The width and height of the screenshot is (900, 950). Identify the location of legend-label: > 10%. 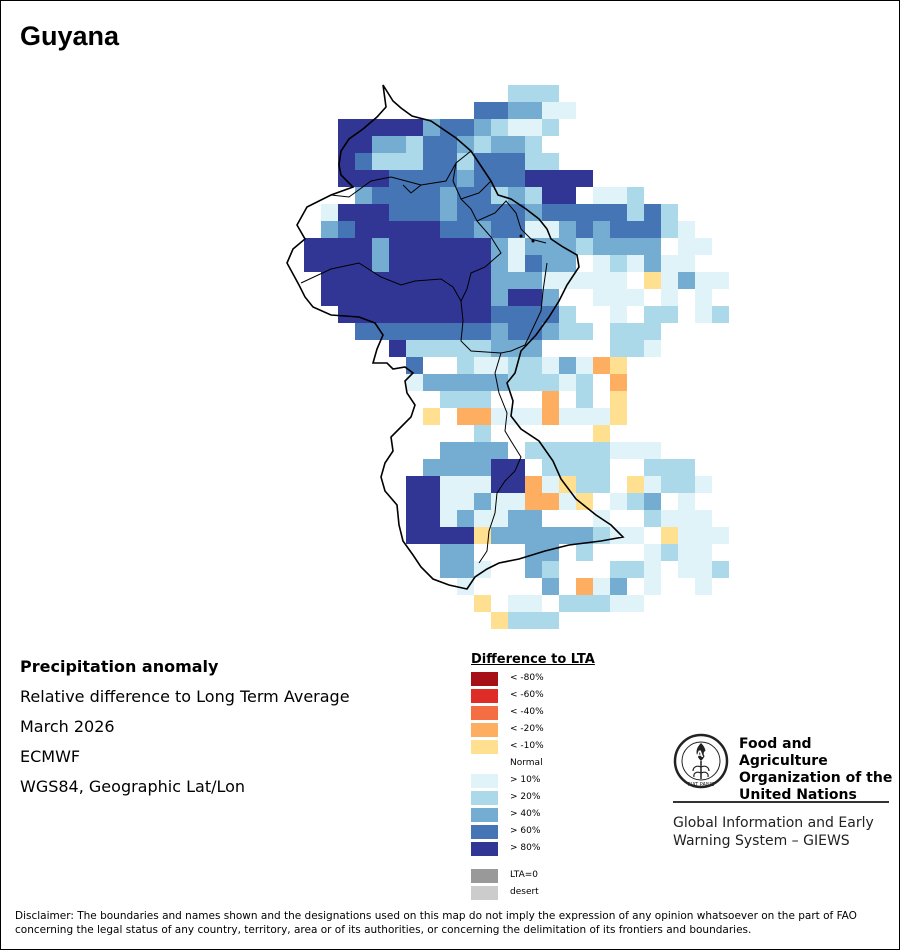
(525, 780).